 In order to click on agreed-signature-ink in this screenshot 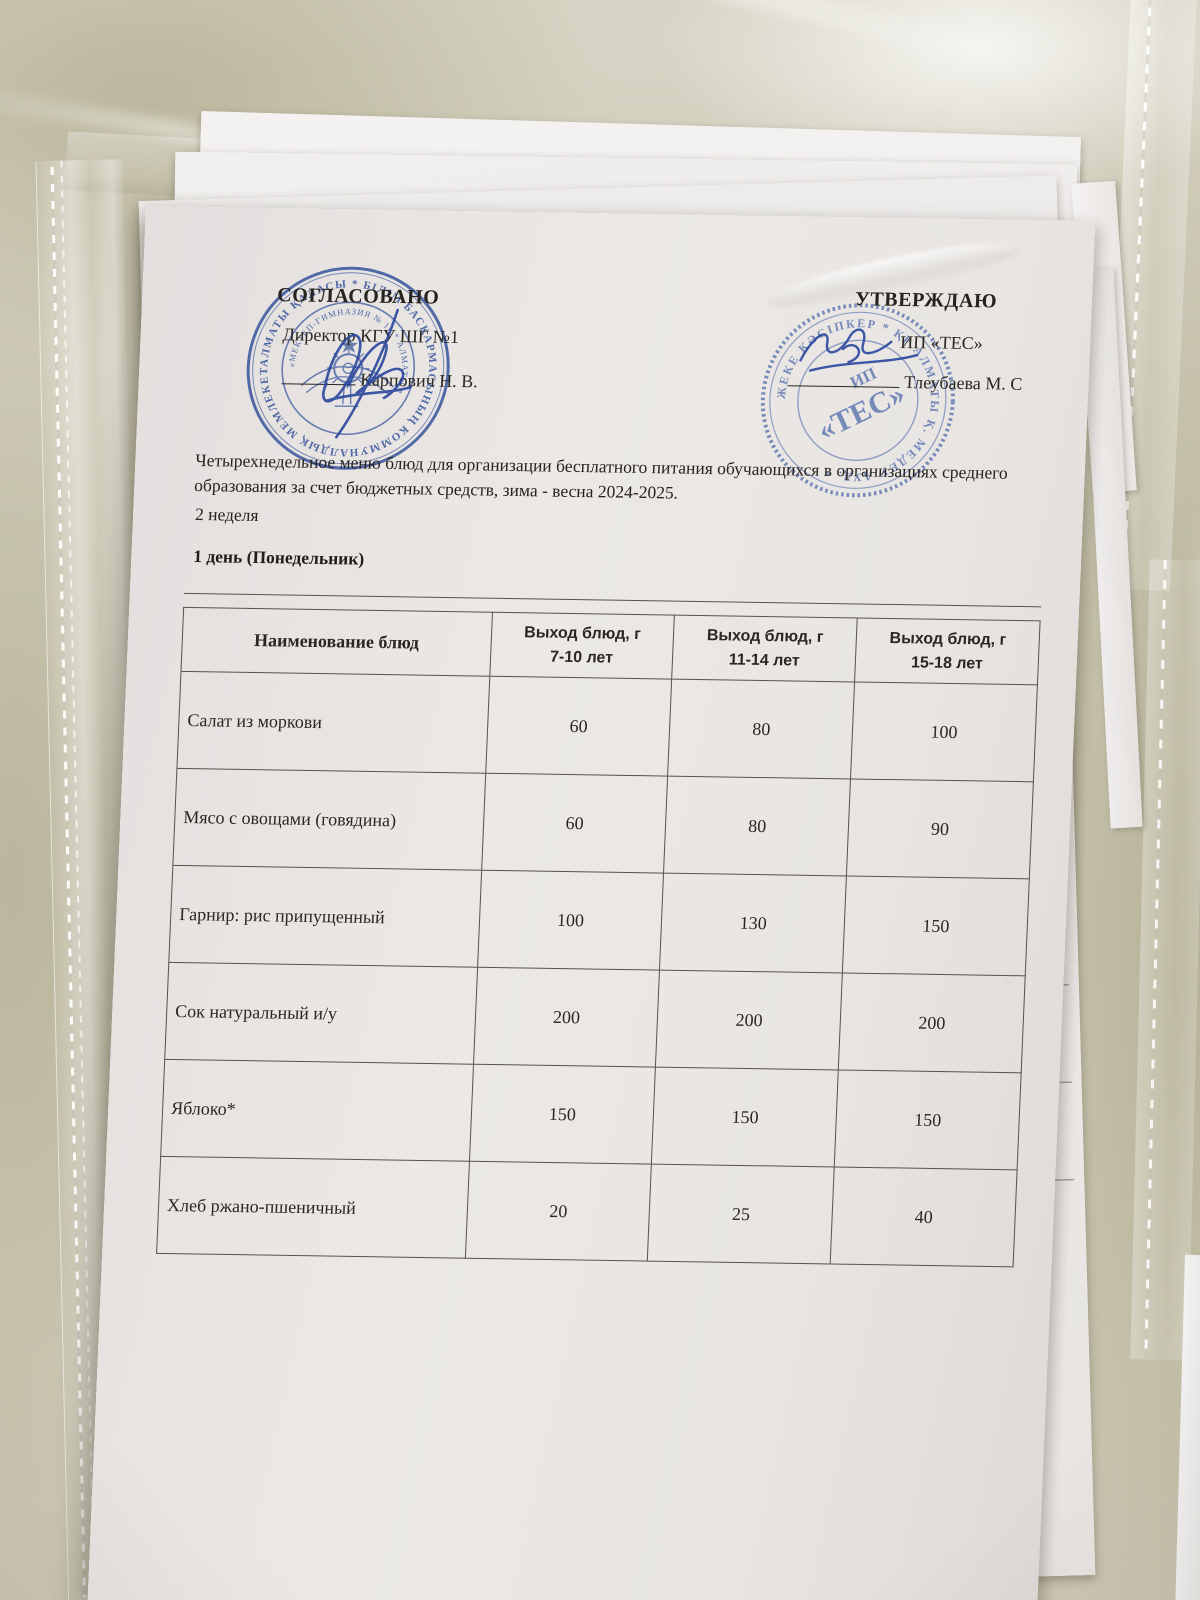, I will do `click(367, 373)`.